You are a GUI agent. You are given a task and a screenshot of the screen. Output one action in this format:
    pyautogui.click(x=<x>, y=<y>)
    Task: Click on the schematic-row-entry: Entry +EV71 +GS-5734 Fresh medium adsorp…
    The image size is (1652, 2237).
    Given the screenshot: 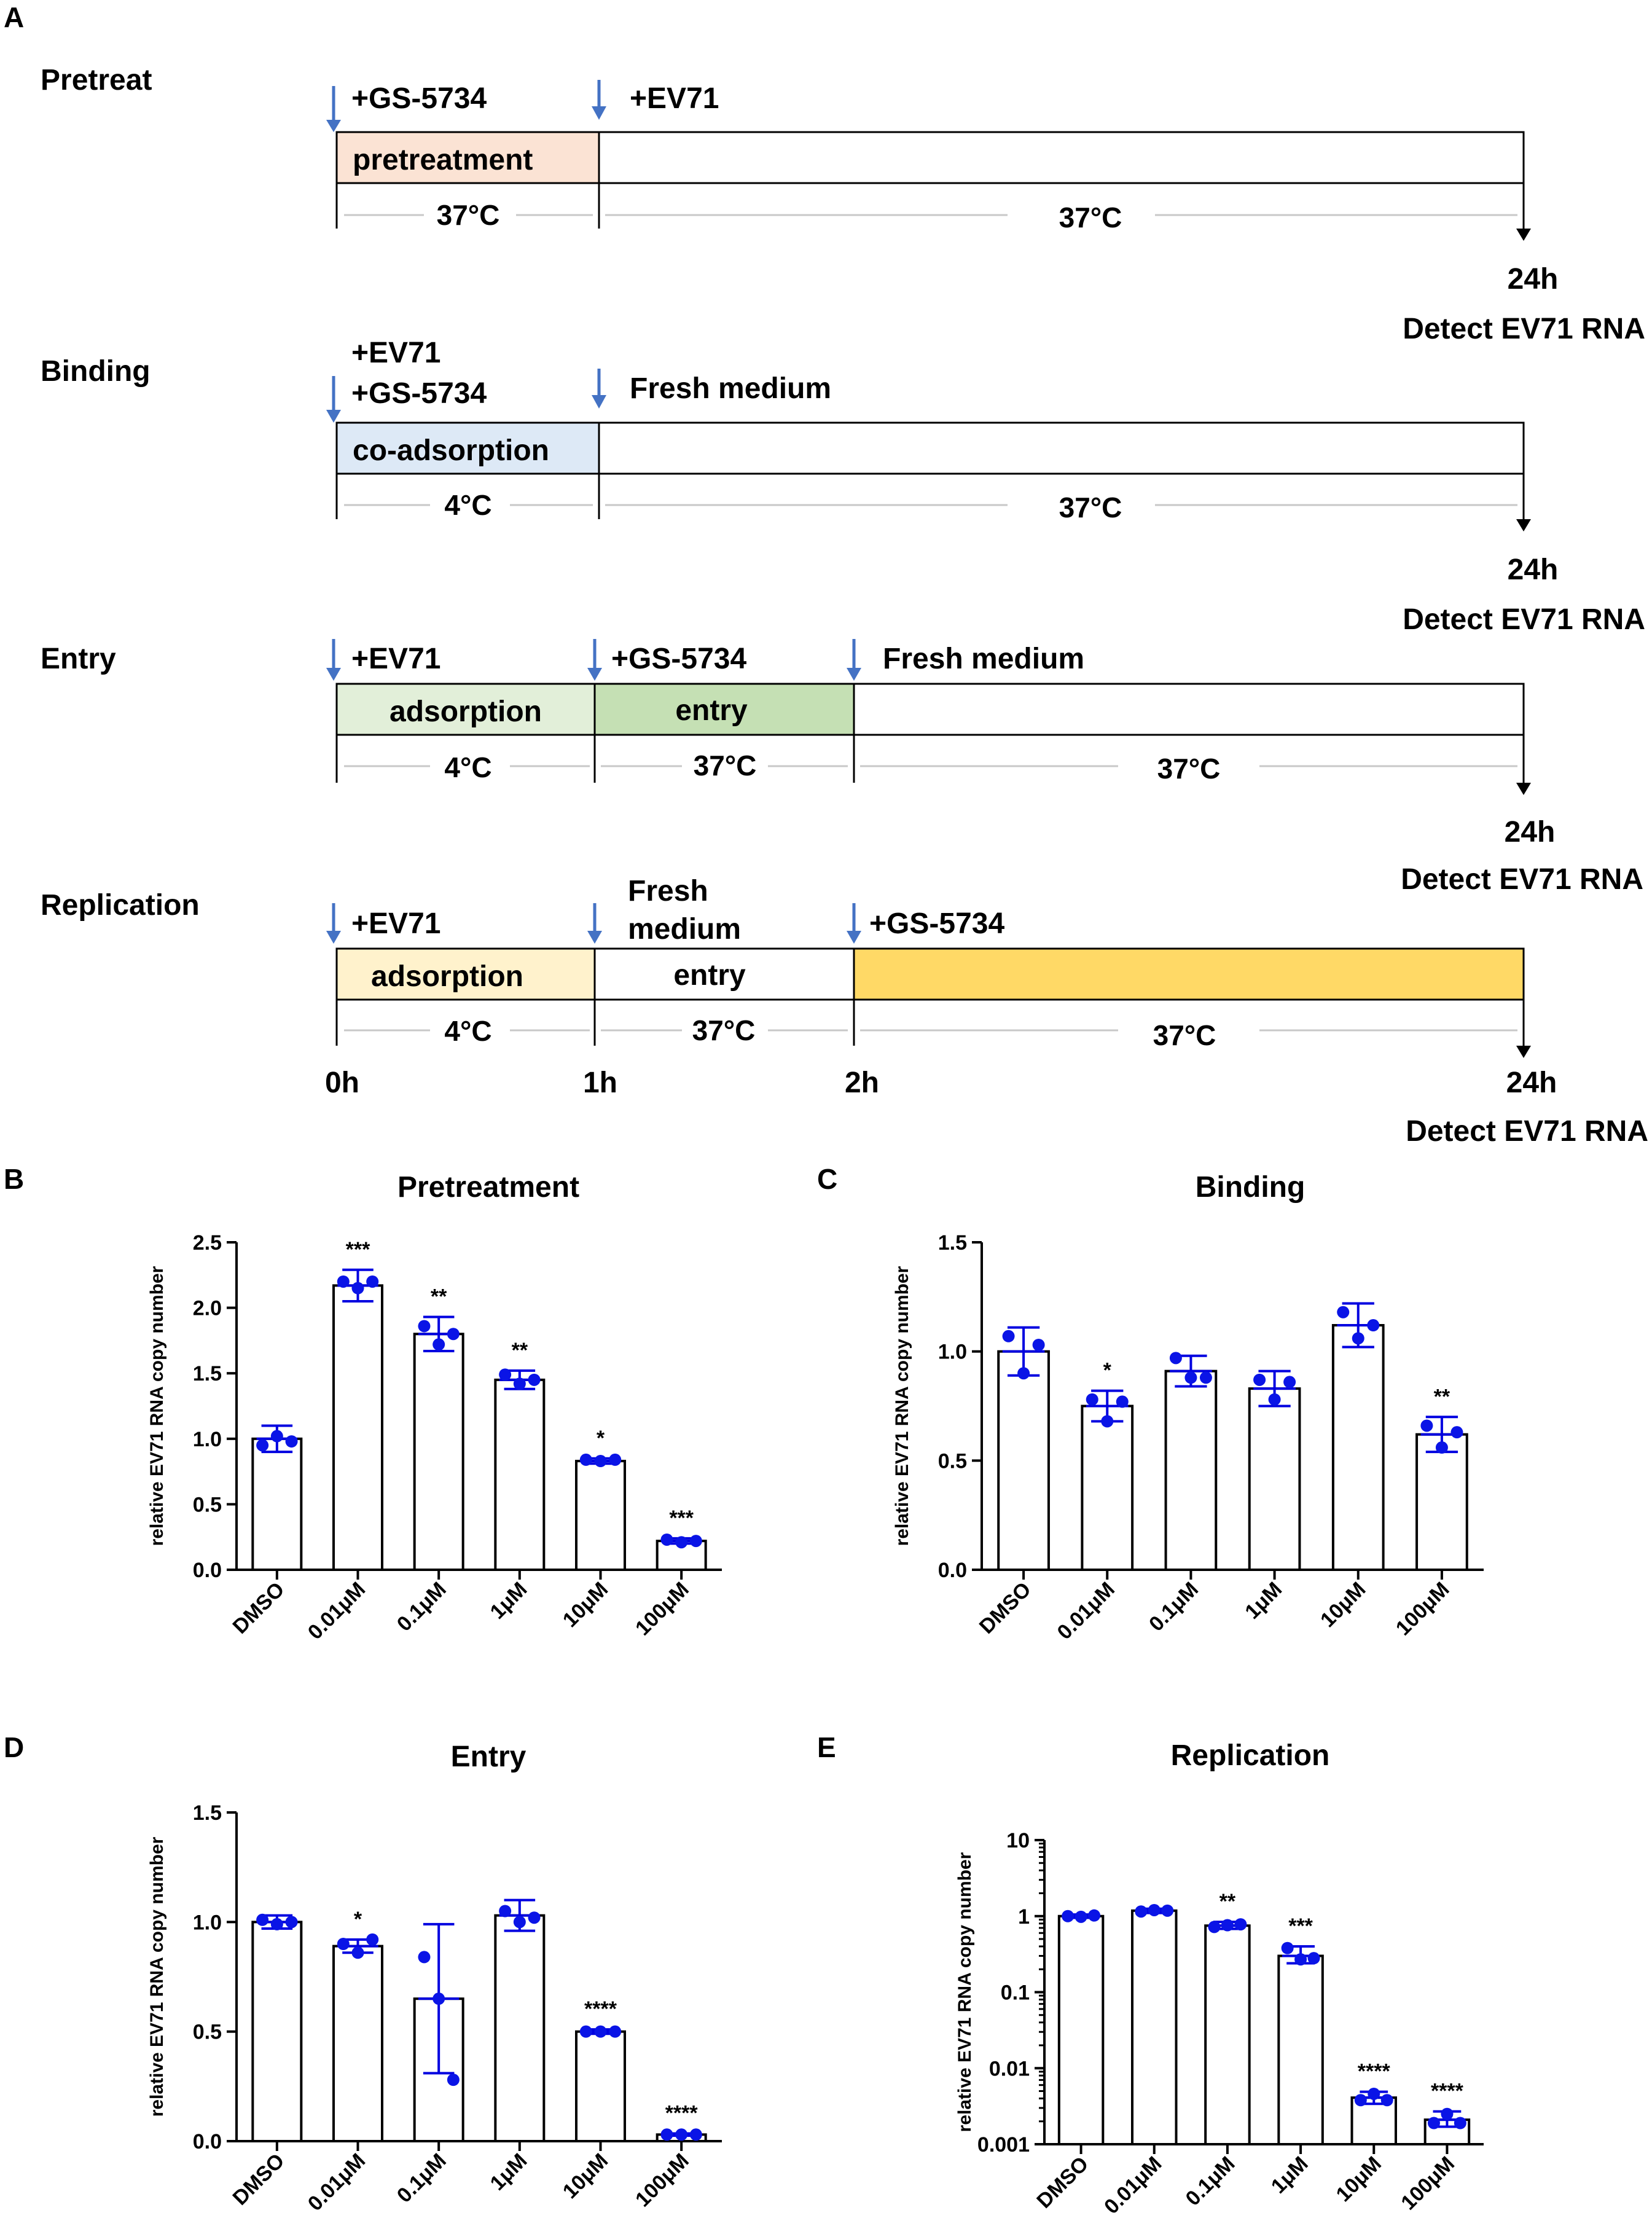 What is the action you would take?
    pyautogui.click(x=842, y=767)
    